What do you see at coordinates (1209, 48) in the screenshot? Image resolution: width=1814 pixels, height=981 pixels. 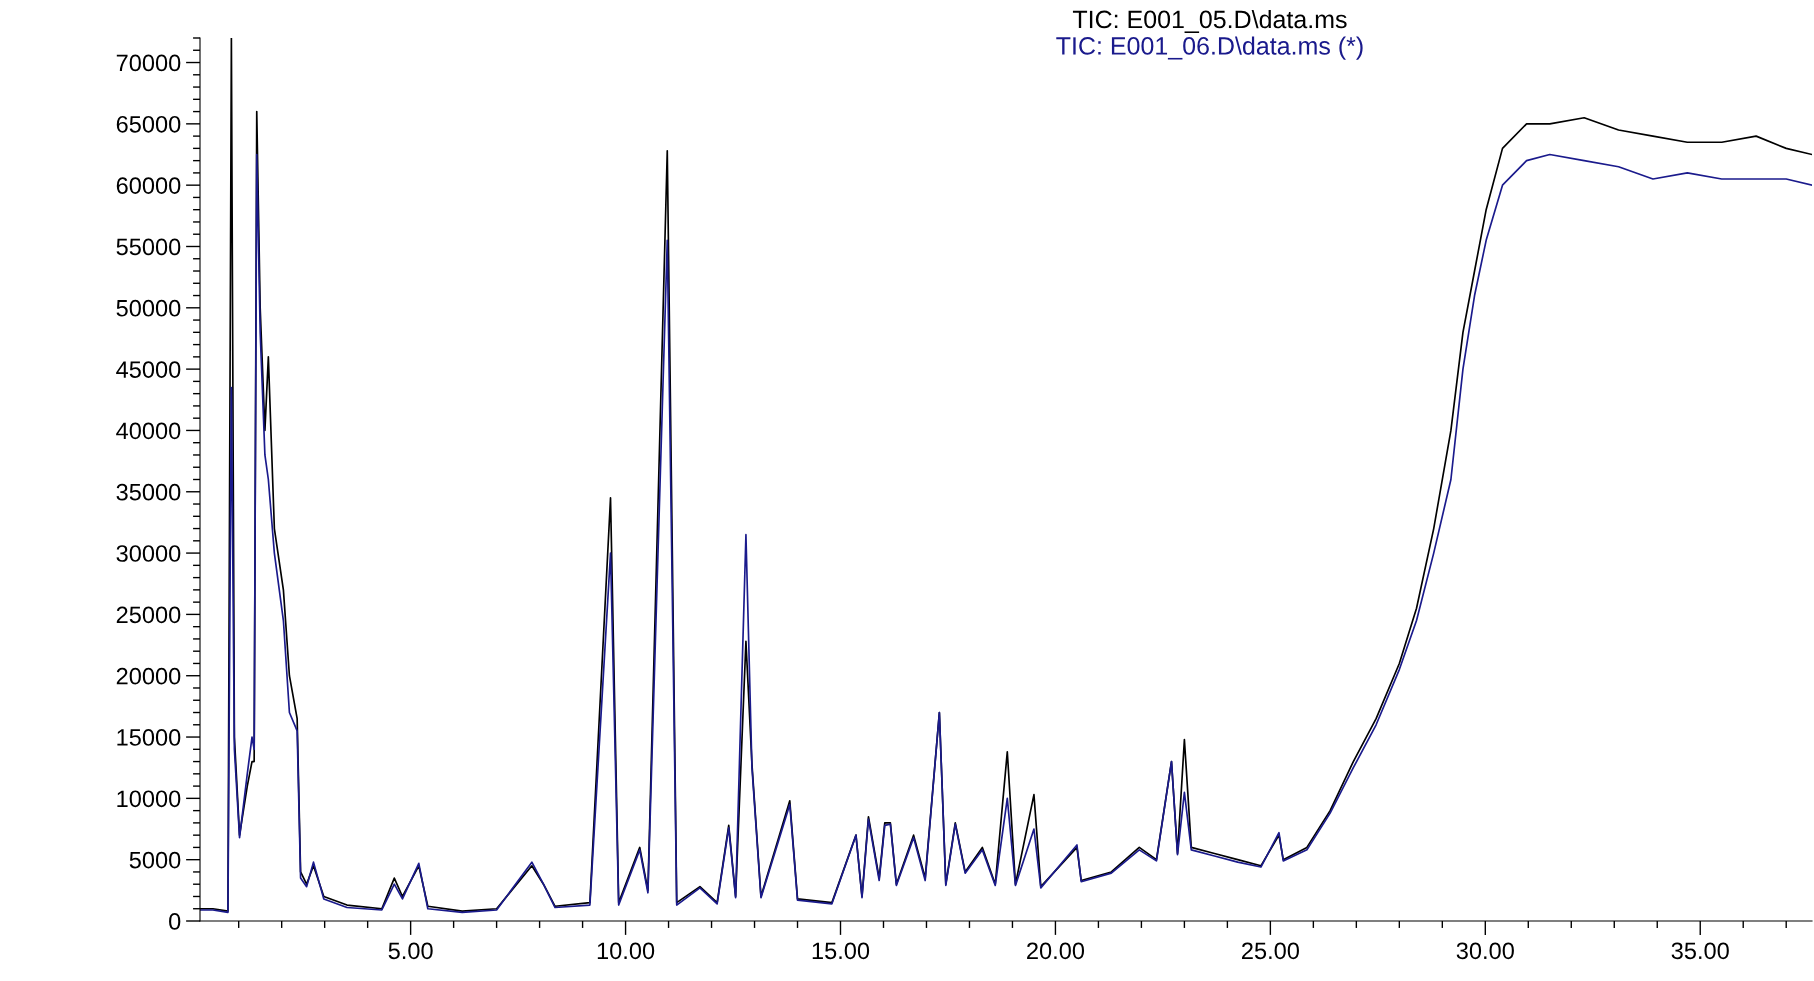 I see `text: TIC: E001_06.D\data.ms (*)` at bounding box center [1209, 48].